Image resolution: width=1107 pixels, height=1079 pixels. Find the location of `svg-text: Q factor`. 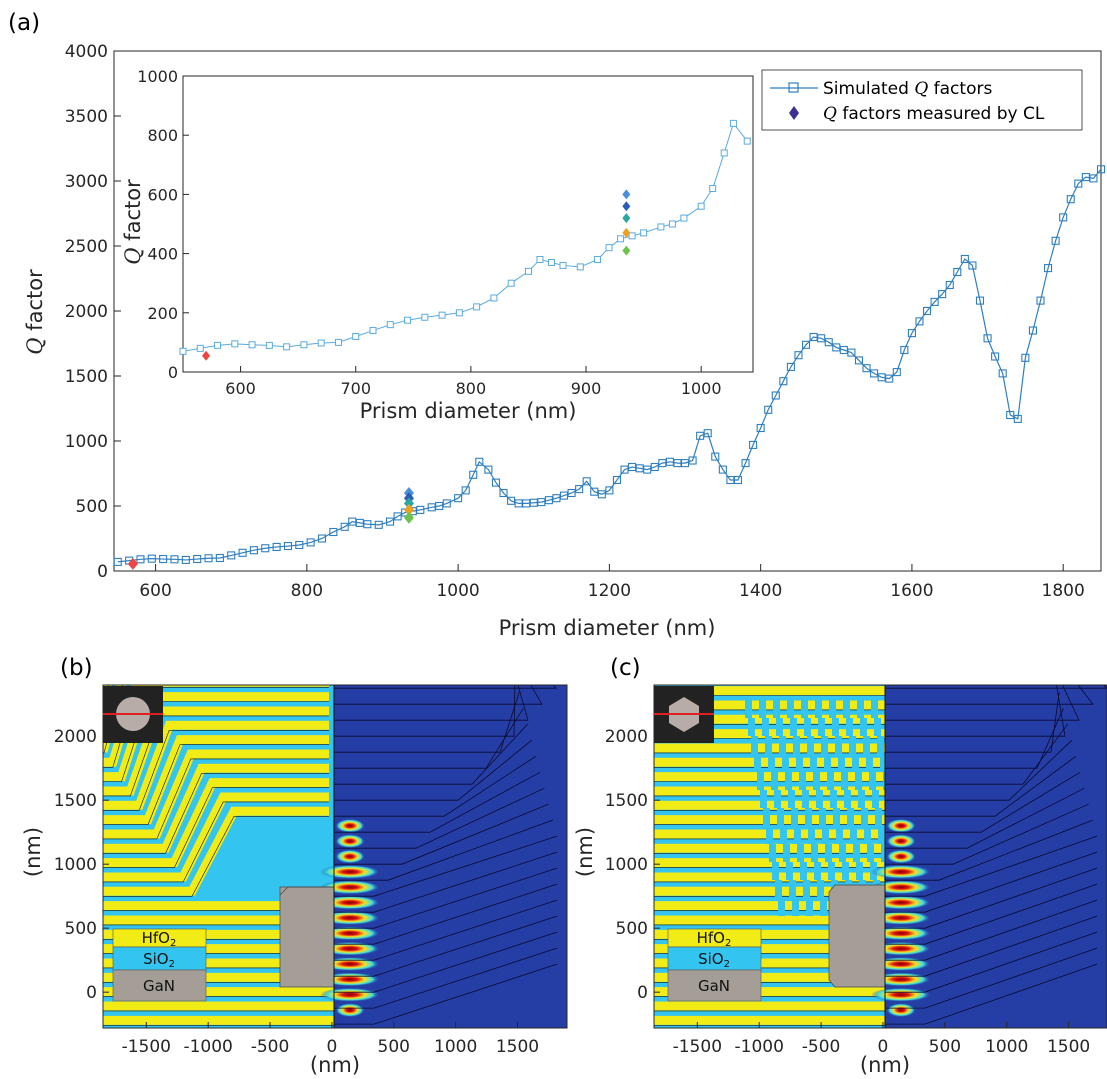

svg-text: Q factor is located at coordinates (35, 312).